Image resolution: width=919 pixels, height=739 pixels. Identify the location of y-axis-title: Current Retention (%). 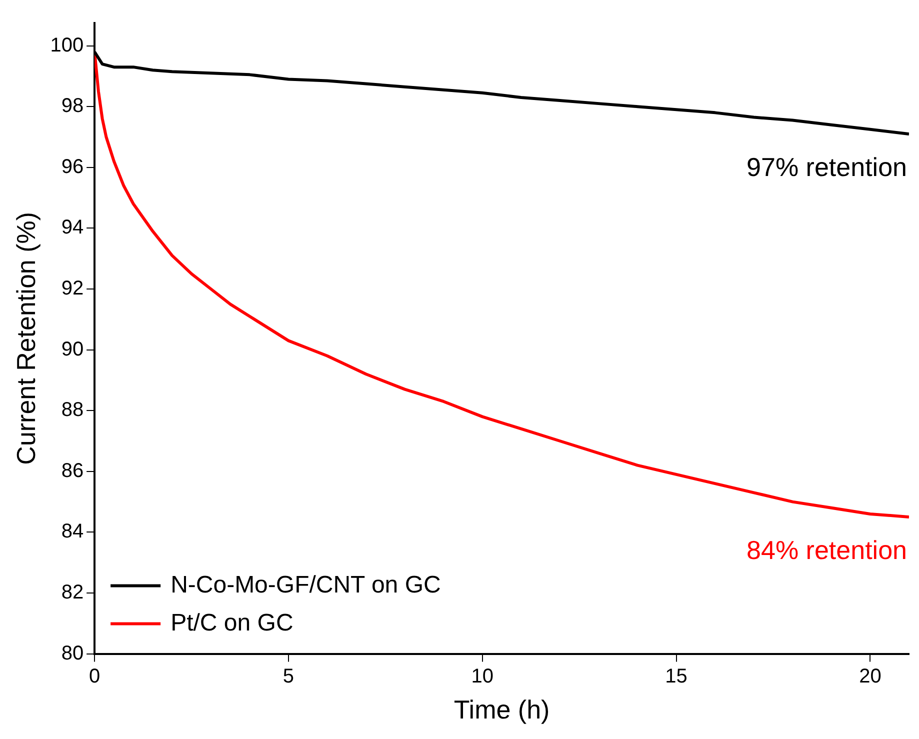
(25, 338).